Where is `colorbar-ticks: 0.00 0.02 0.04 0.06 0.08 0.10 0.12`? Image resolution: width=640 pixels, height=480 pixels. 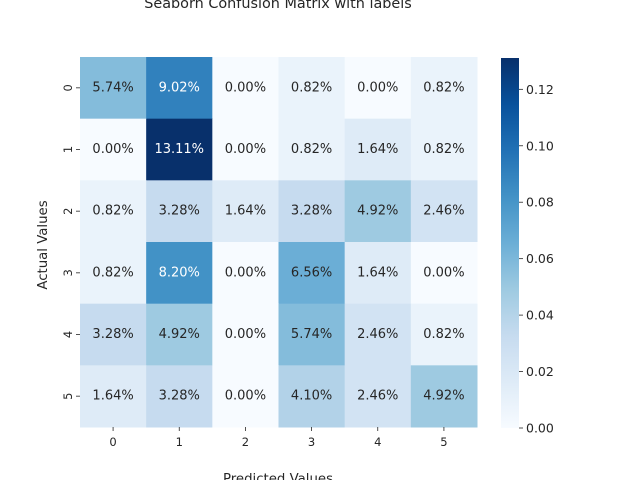 colorbar-ticks: 0.00 0.02 0.04 0.06 0.08 0.10 0.12 is located at coordinates (536, 259).